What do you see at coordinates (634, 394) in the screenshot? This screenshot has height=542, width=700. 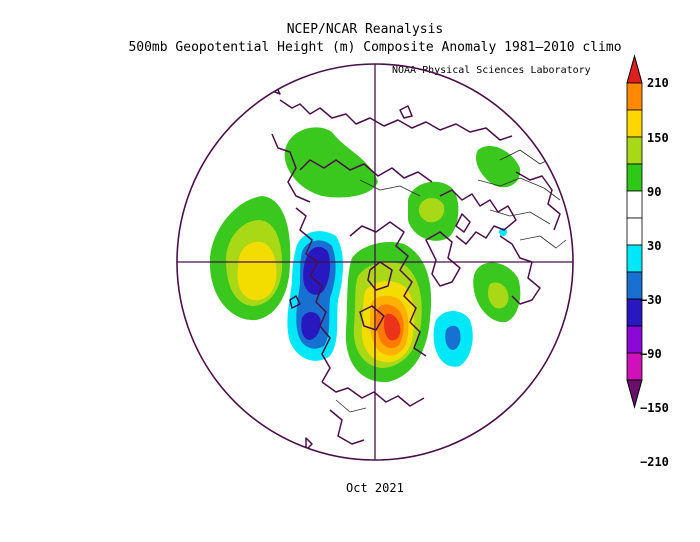 I see `colorbar-arrow-bottom` at bounding box center [634, 394].